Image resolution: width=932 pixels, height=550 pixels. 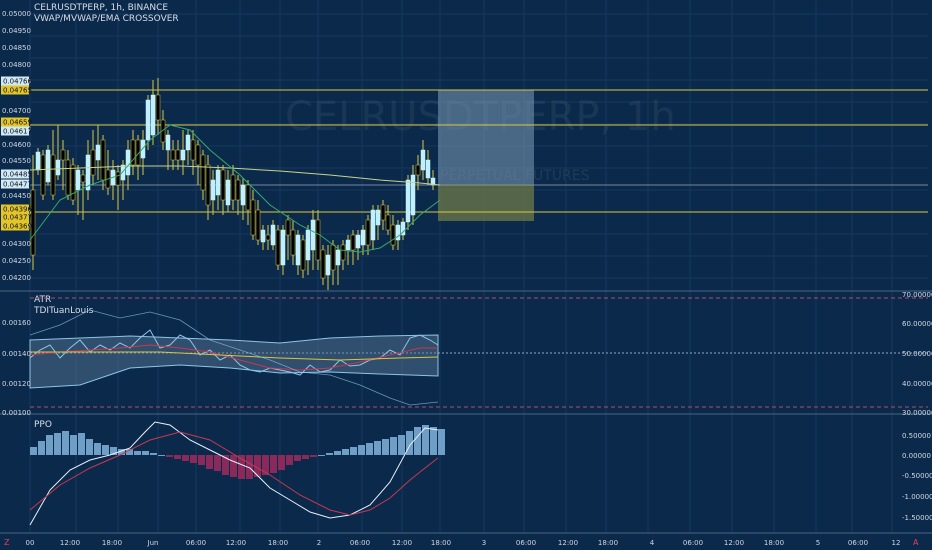 What do you see at coordinates (17, 185) in the screenshot?
I see `price-tag-text: 0.04477` at bounding box center [17, 185].